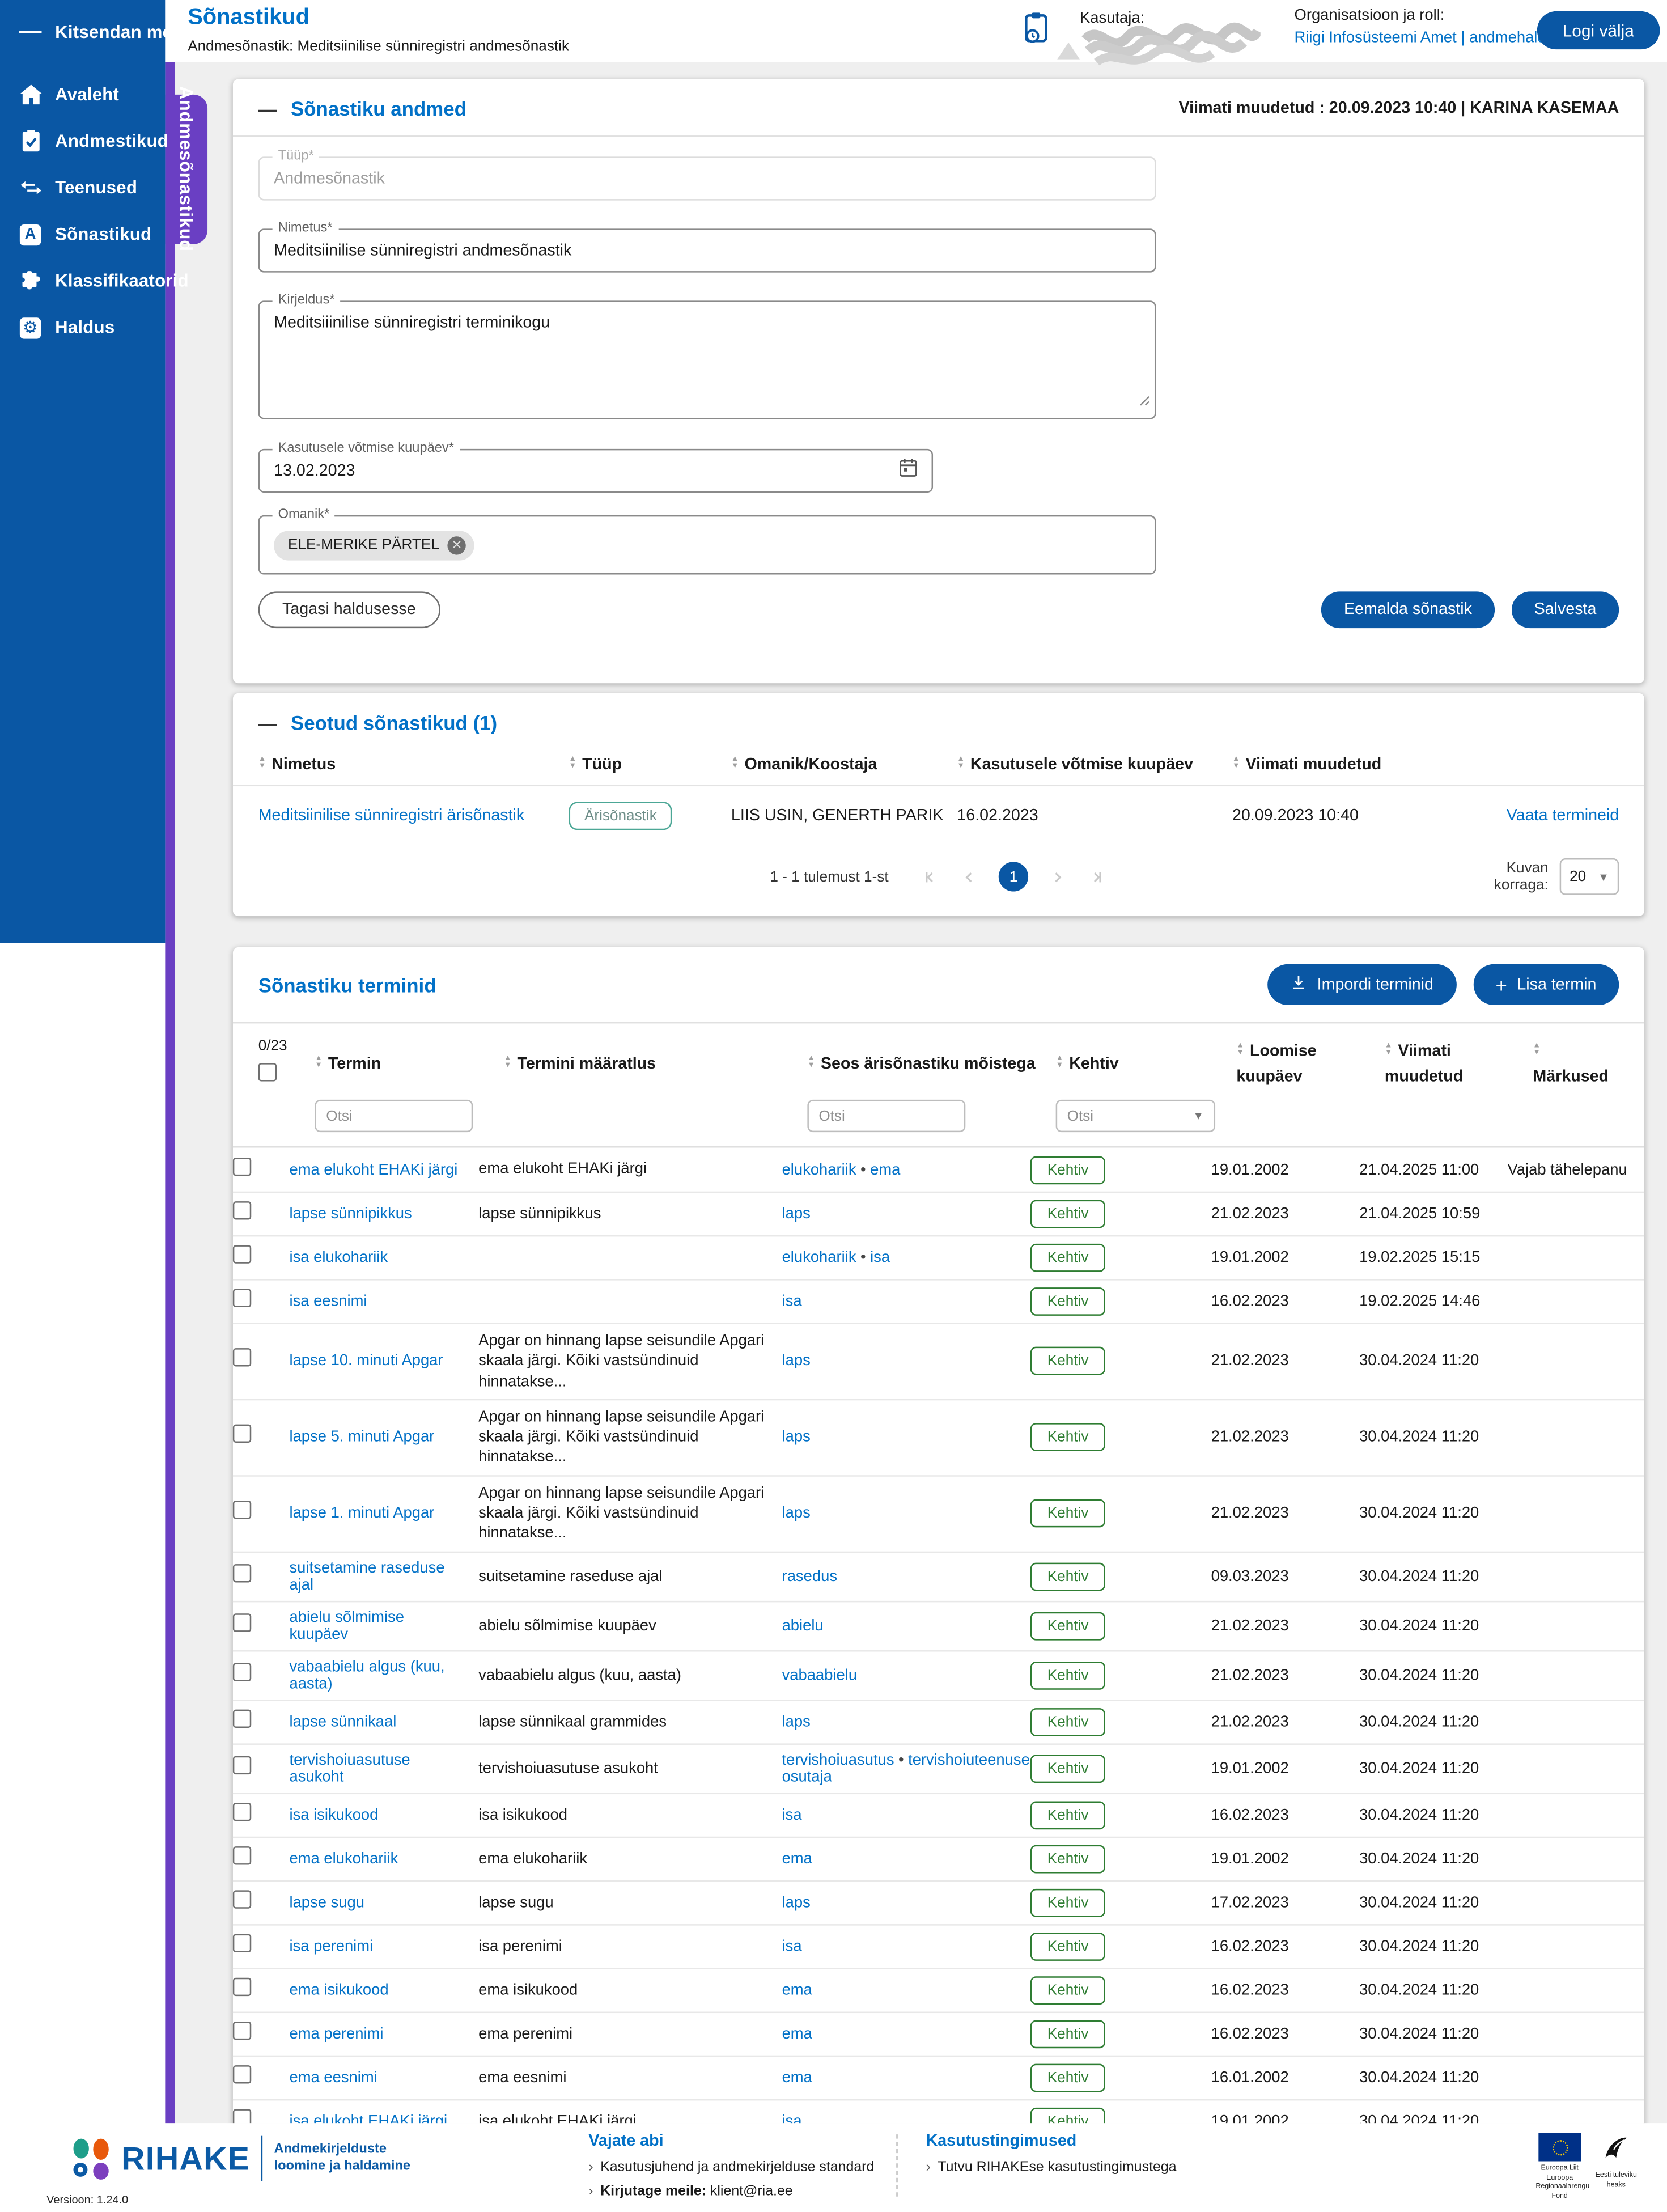 The image size is (1667, 2212). Describe the element at coordinates (82, 234) in the screenshot. I see `sidebar-item-sonastikud: A Sõnastikud` at that location.